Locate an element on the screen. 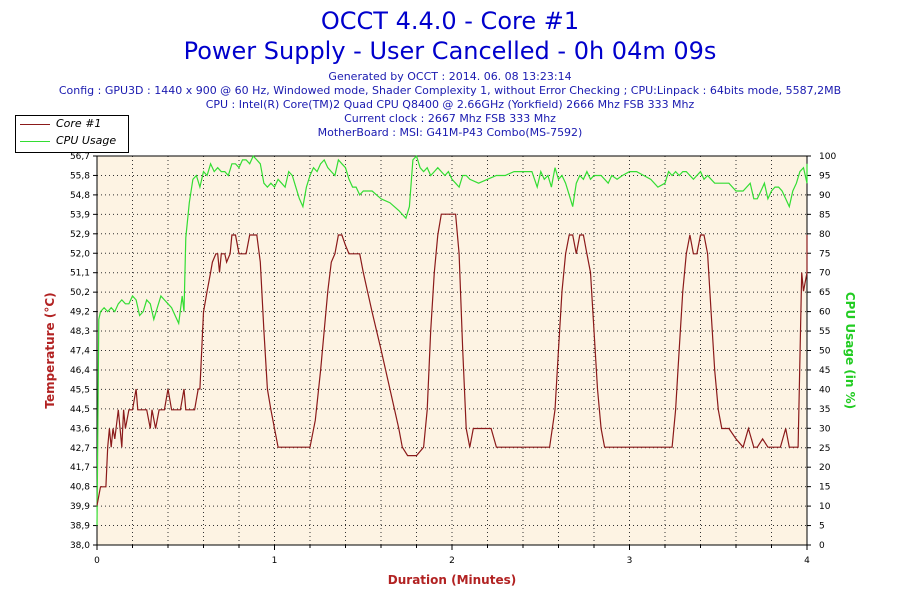 This screenshot has height=600, width=900. y-left-tick-label: 50,2 is located at coordinates (80, 293).